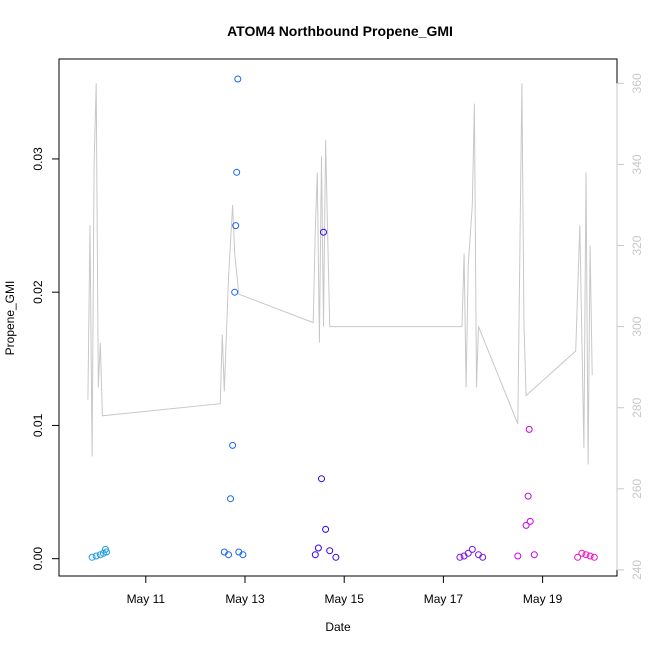 This screenshot has width=650, height=650. Describe the element at coordinates (38, 159) in the screenshot. I see `y-tick-label-3: 0.03` at that location.